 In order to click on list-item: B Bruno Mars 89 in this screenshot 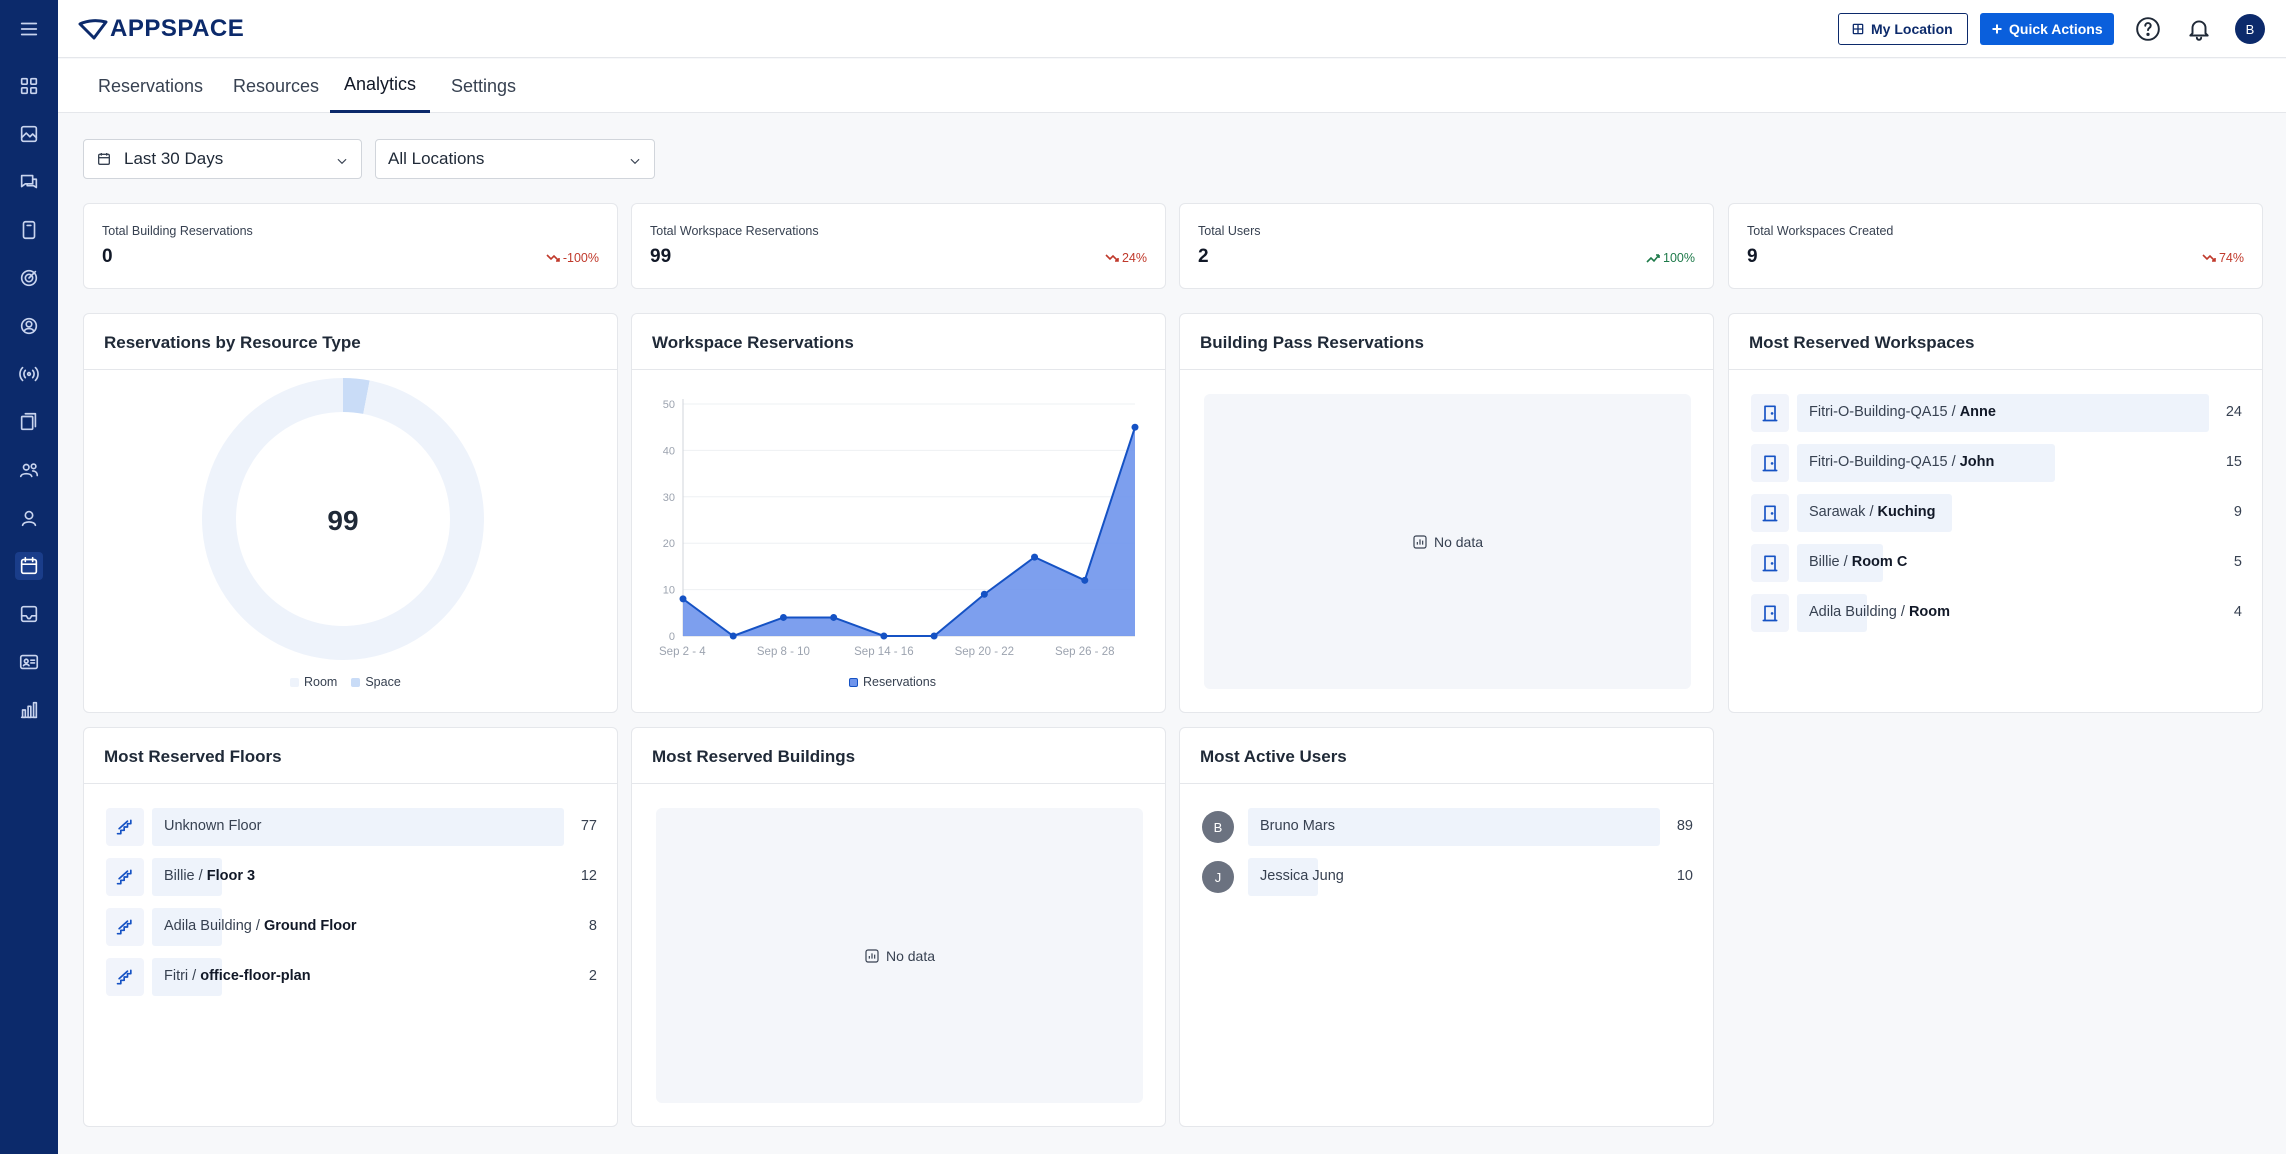, I will do `click(1447, 827)`.